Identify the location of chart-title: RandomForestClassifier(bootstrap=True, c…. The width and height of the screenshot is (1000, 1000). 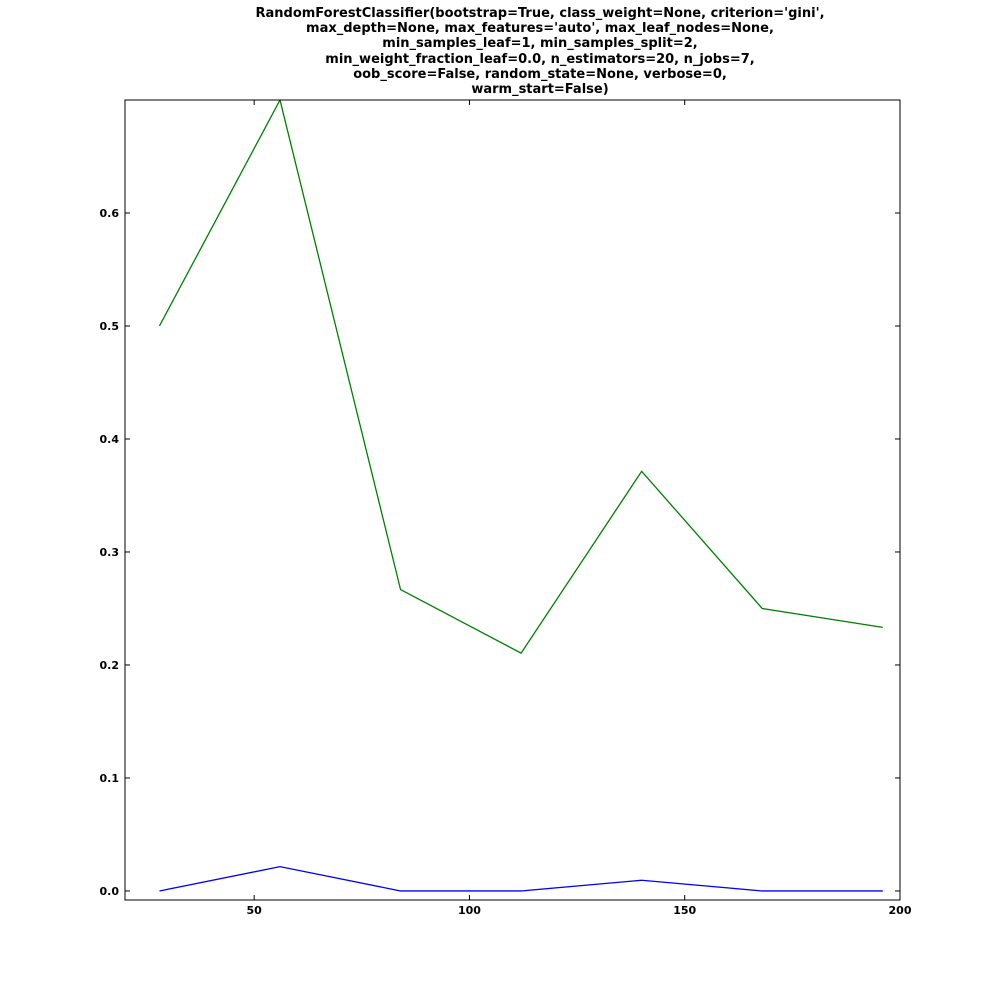
(540, 51).